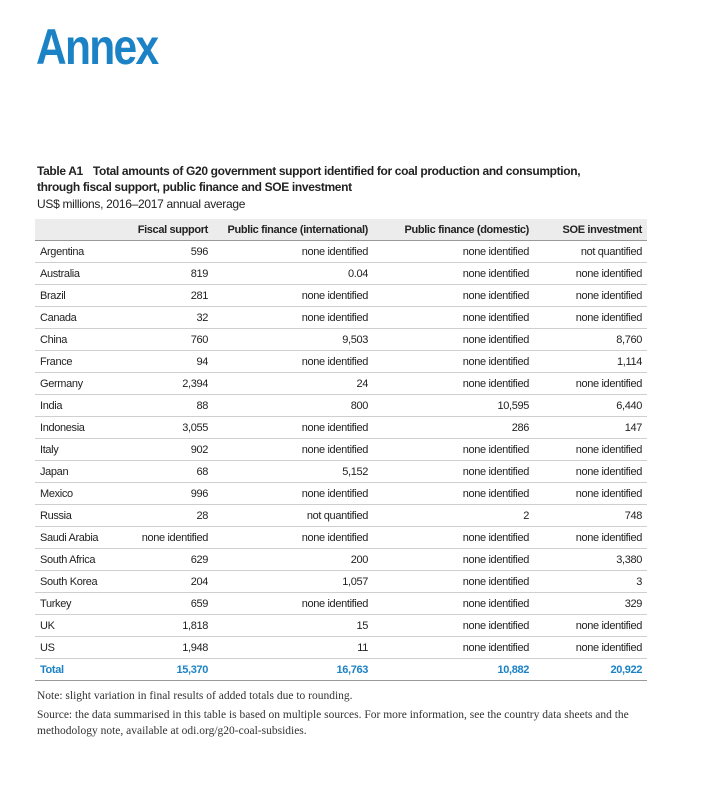 The height and width of the screenshot is (800, 701). I want to click on table-row: Indonesia 3,055 none identified 286 147, so click(341, 427).